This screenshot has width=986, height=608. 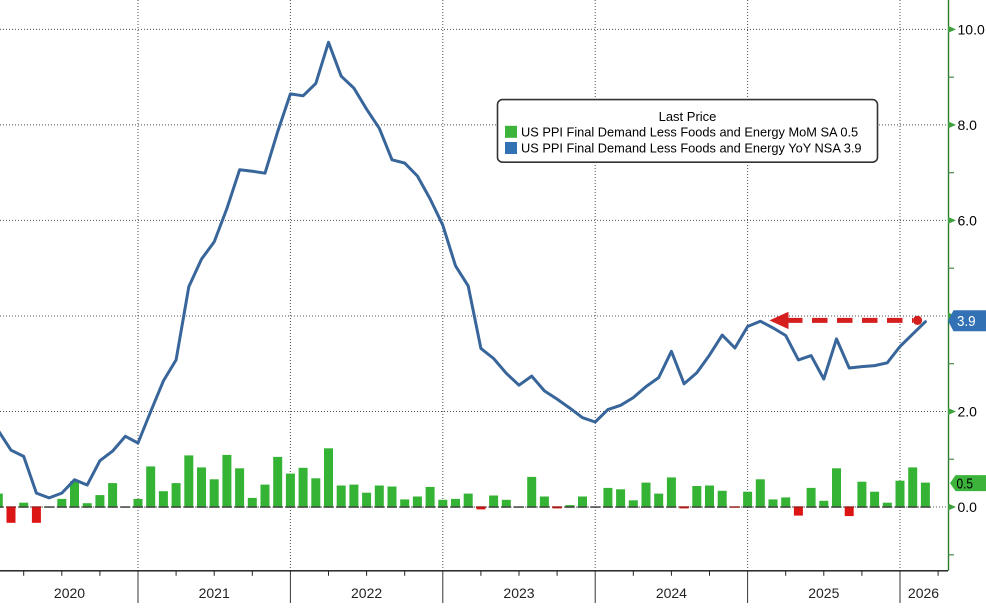 What do you see at coordinates (965, 484) in the screenshot?
I see `svg-text: 0.5` at bounding box center [965, 484].